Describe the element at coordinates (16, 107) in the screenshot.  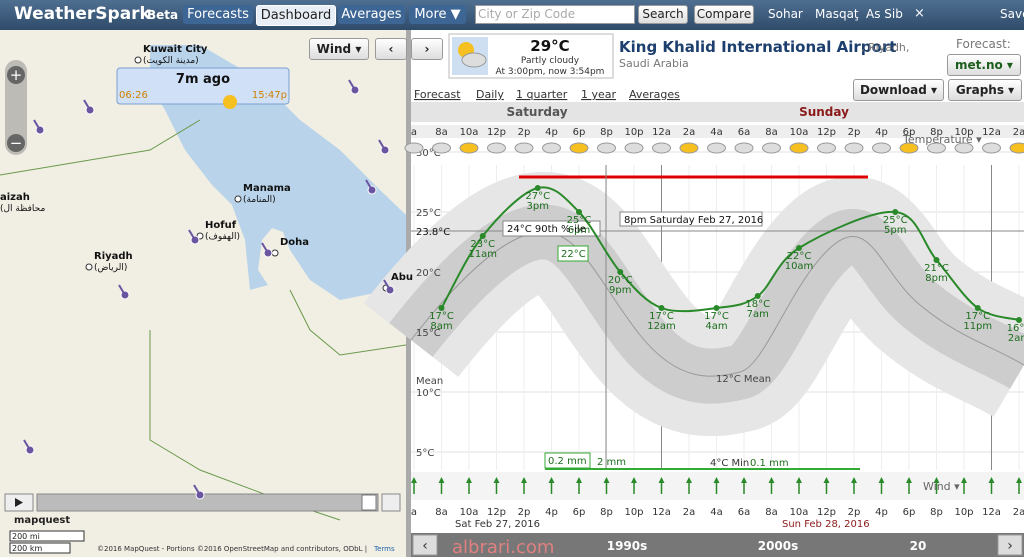
I see `zoom-control` at that location.